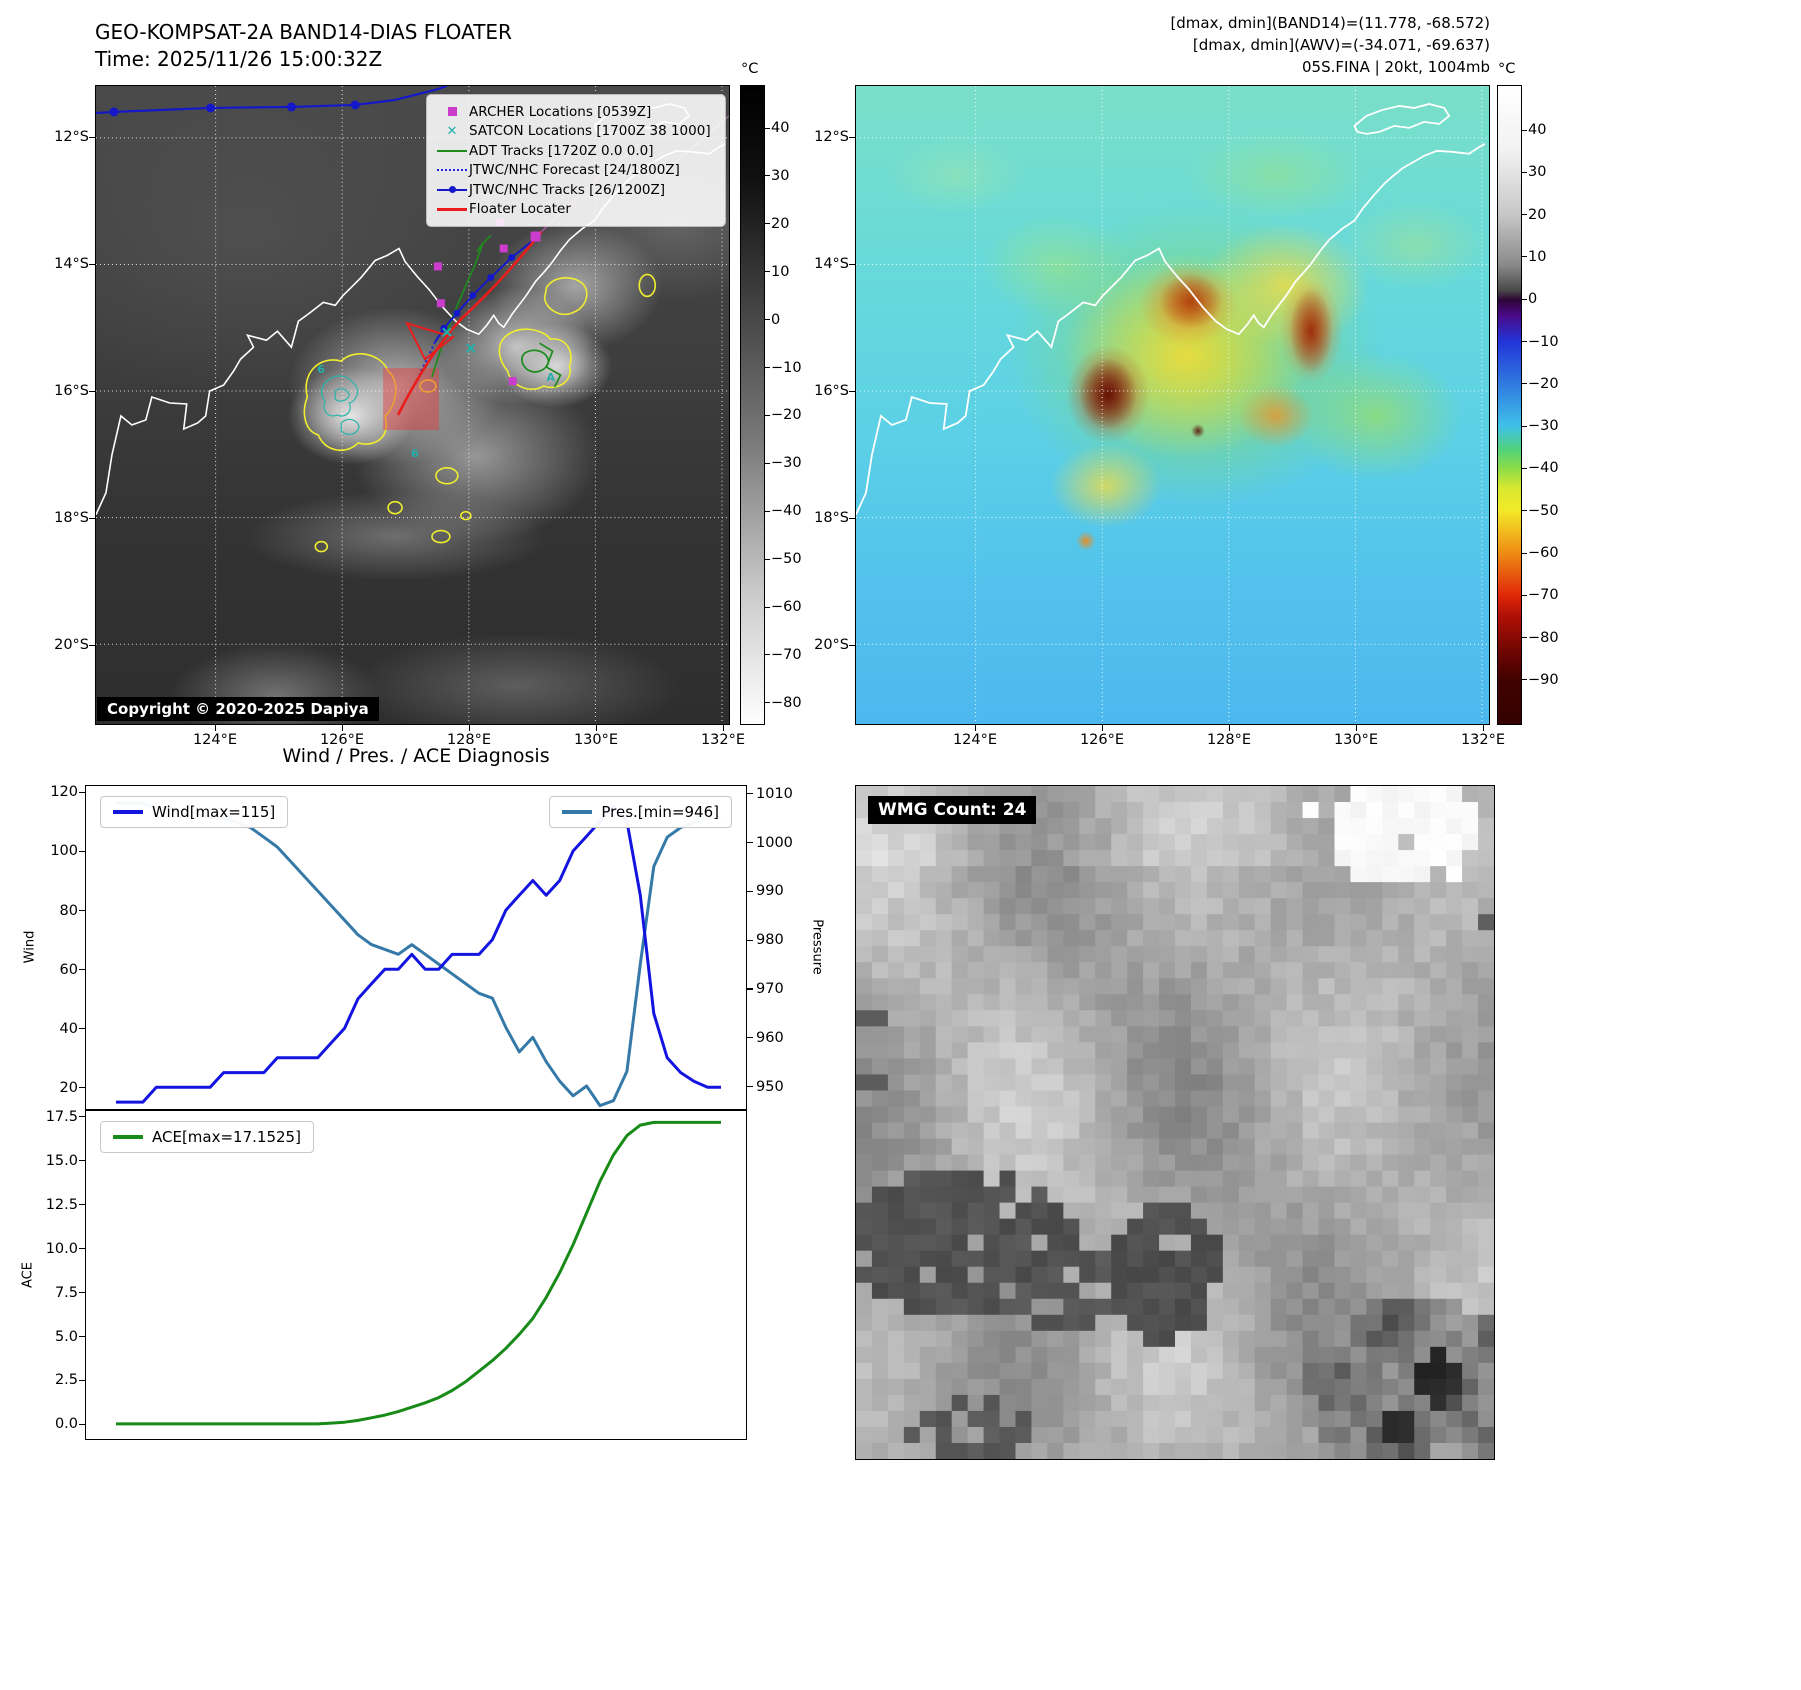  I want to click on jtwc-track, so click(316, 214).